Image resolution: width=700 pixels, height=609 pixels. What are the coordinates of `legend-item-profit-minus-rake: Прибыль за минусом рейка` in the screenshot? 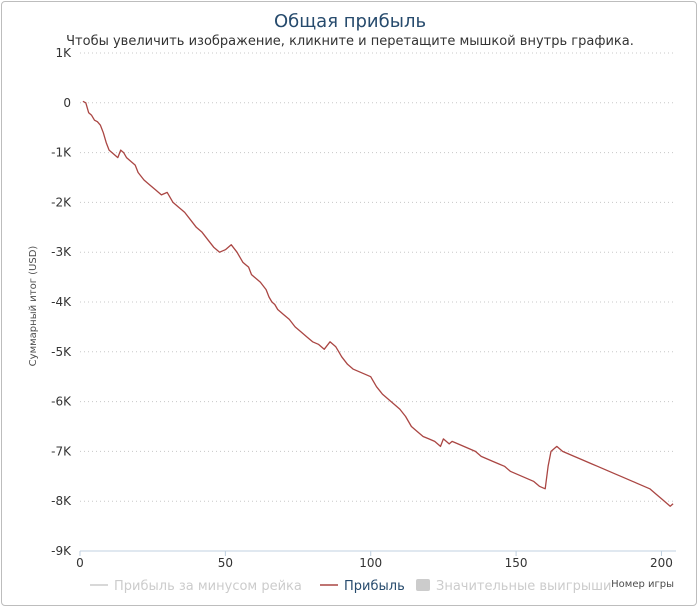 It's located at (196, 586).